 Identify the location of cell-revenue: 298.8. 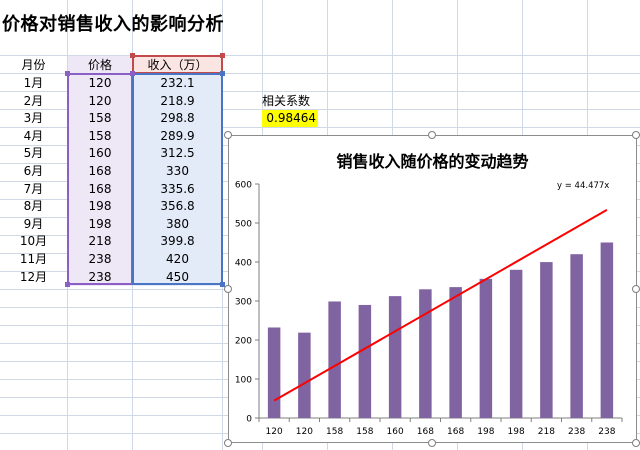
(177, 118).